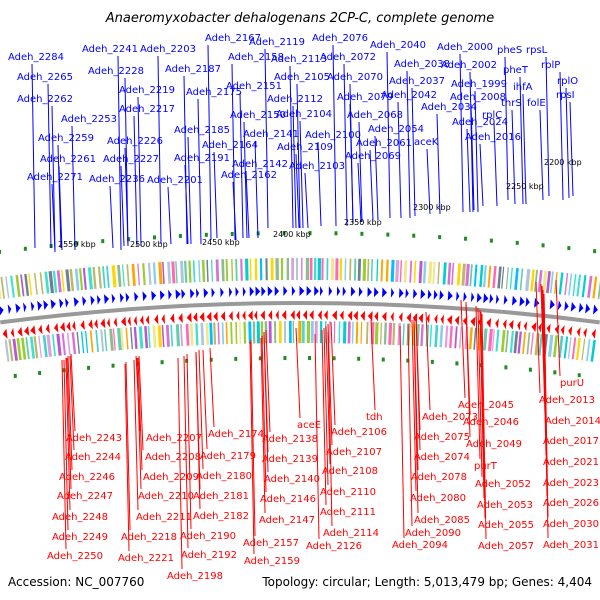 This screenshot has width=600, height=600. What do you see at coordinates (480, 122) in the screenshot?
I see `forward-gene-label: Adeh_2024` at bounding box center [480, 122].